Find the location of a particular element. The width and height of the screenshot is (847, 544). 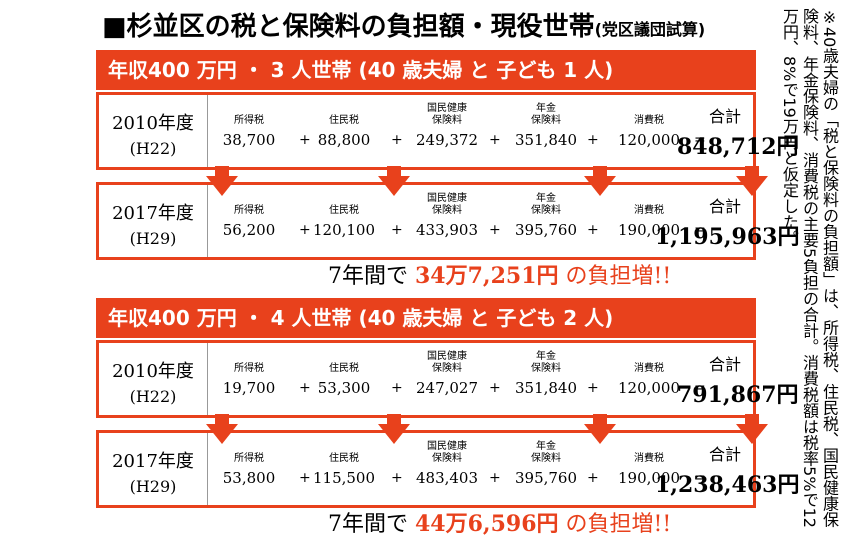

total-value: 848,712円 is located at coordinates (738, 147).